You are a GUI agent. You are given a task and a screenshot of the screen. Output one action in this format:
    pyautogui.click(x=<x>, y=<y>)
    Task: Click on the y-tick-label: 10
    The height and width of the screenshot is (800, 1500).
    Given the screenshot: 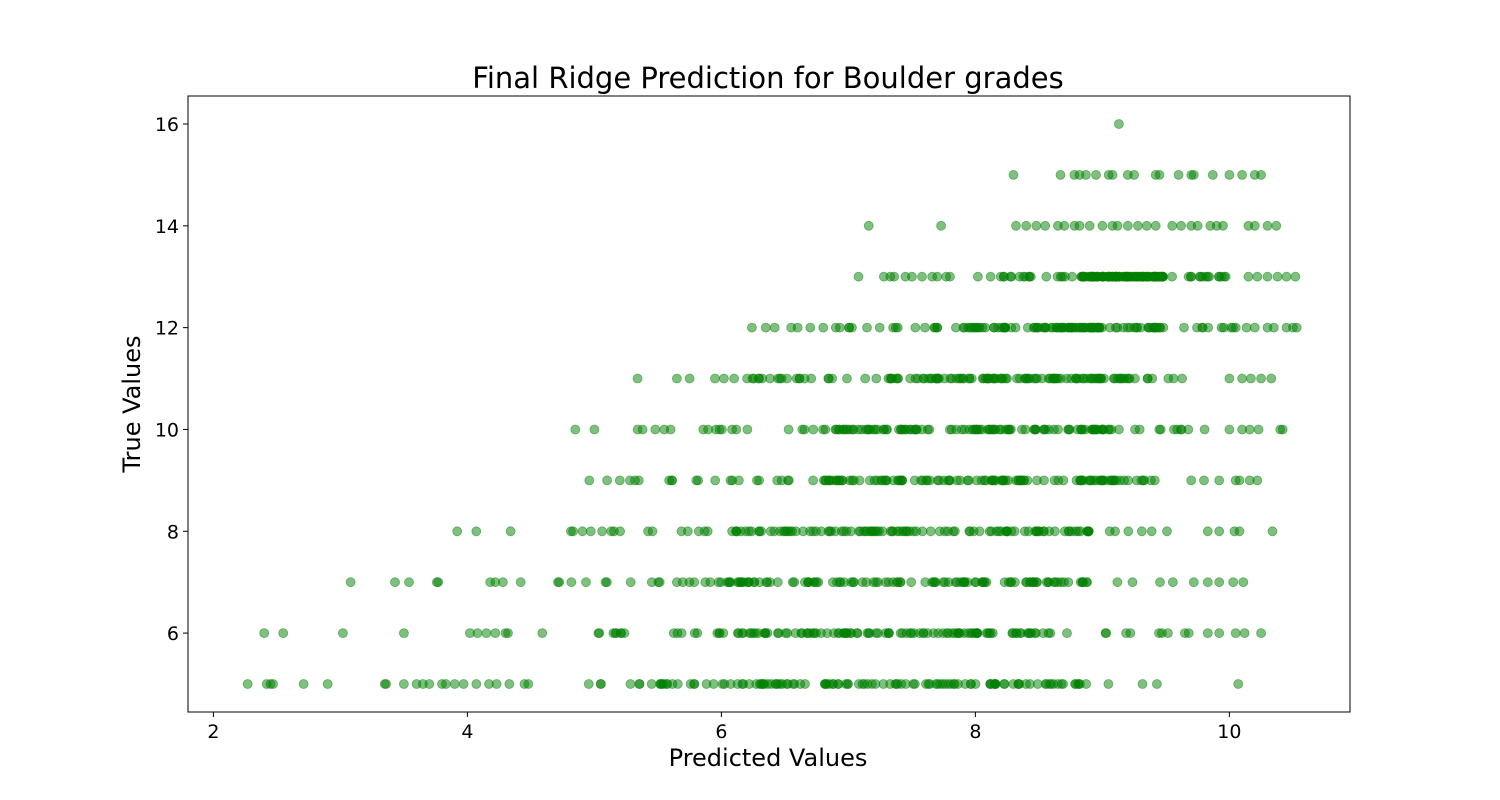 What is the action you would take?
    pyautogui.click(x=167, y=430)
    